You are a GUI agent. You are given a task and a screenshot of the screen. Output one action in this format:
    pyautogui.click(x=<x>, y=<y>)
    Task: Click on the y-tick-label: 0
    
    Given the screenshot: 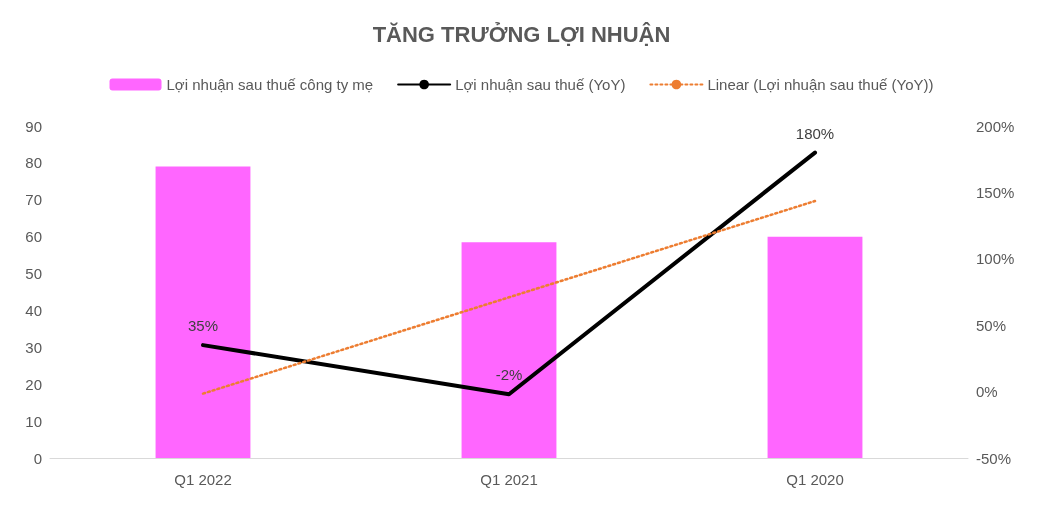 What is the action you would take?
    pyautogui.click(x=37, y=458)
    